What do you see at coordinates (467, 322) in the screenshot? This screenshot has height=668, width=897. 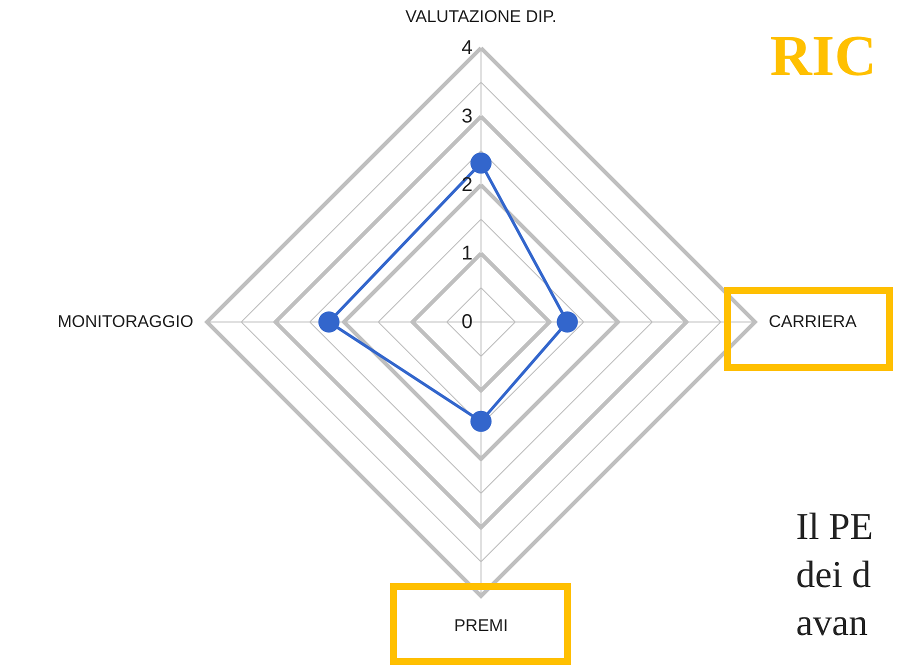 I see `y-tick-label: 0` at bounding box center [467, 322].